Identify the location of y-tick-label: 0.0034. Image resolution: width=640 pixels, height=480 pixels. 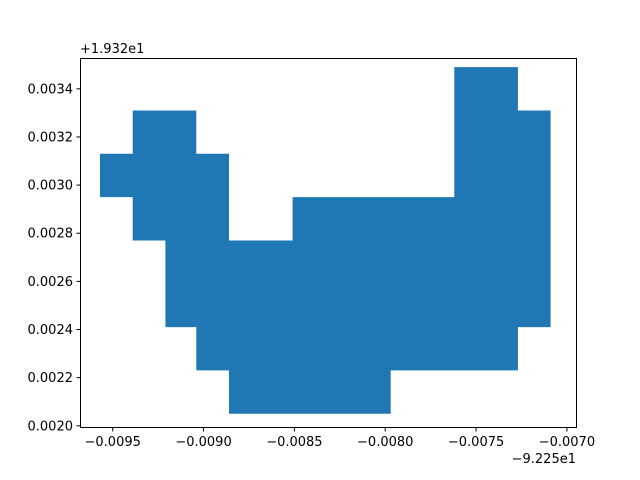
(51, 89).